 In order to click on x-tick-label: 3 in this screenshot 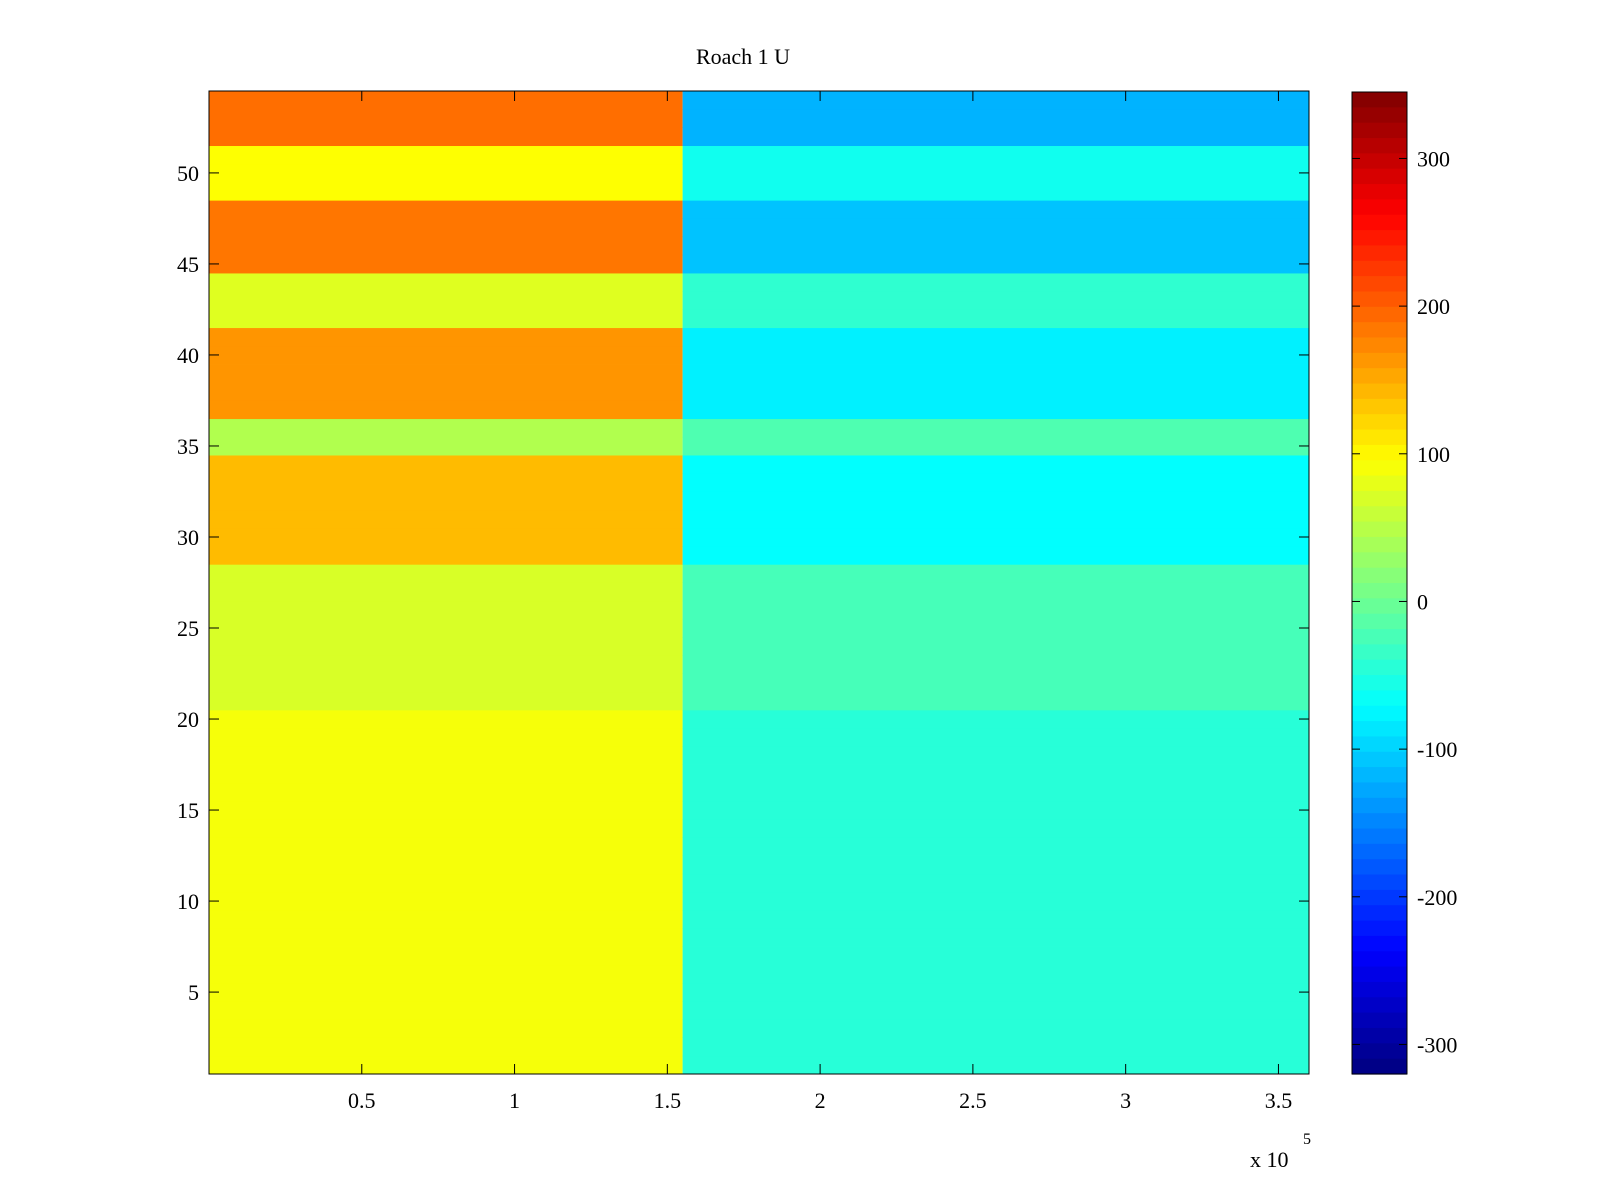, I will do `click(1125, 1100)`.